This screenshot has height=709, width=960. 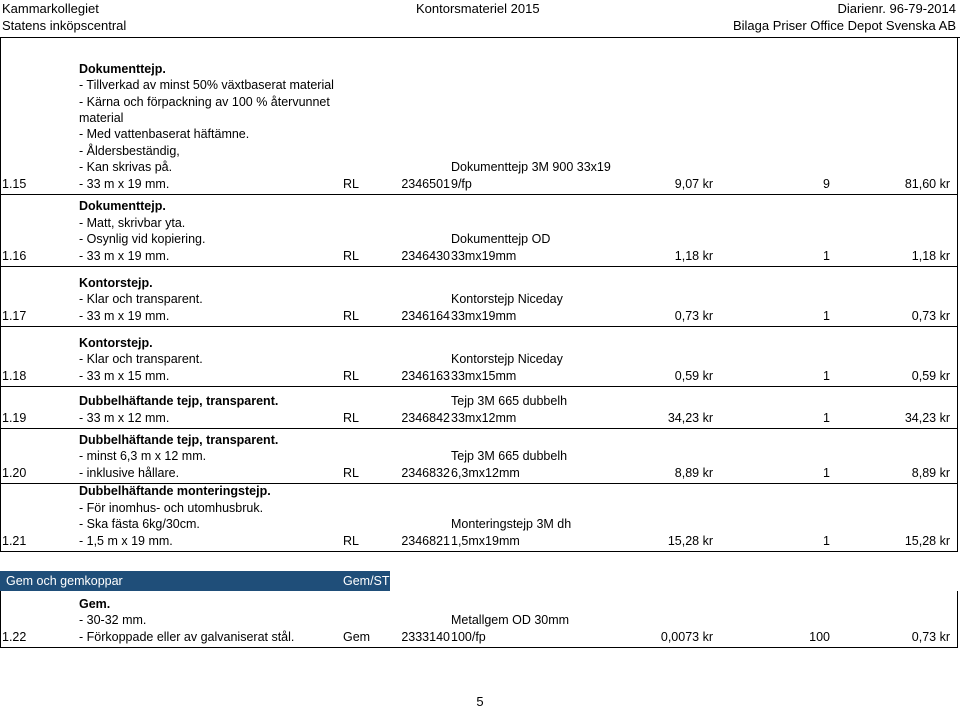 What do you see at coordinates (14, 315) in the screenshot?
I see `item-number: 1.17` at bounding box center [14, 315].